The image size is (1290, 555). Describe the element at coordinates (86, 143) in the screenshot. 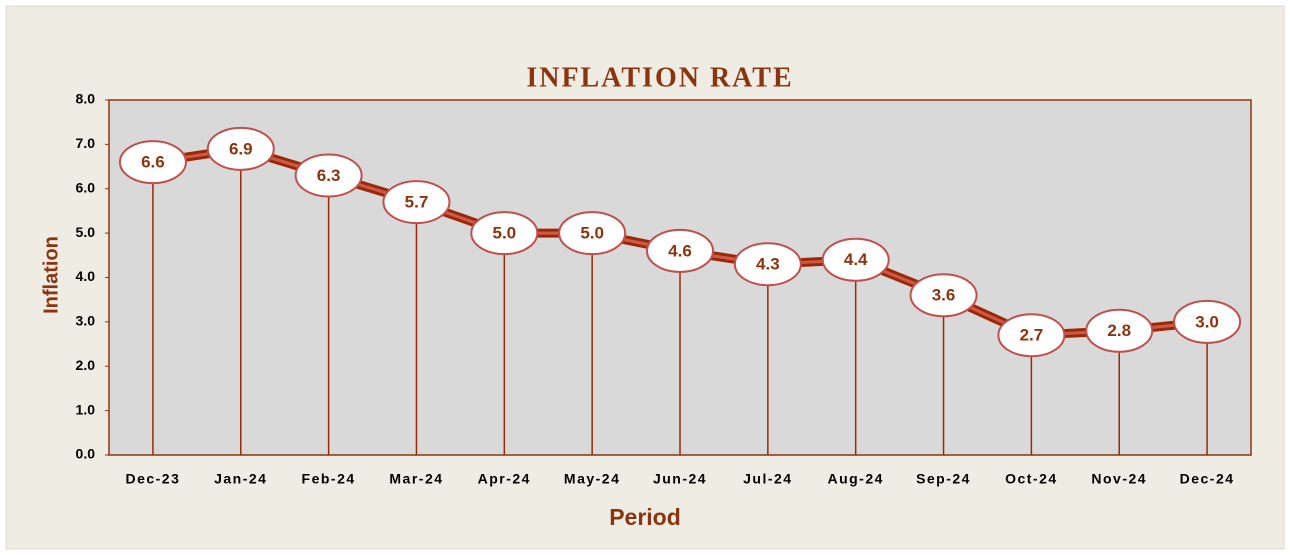

I see `y-tick-label: 7.0` at that location.